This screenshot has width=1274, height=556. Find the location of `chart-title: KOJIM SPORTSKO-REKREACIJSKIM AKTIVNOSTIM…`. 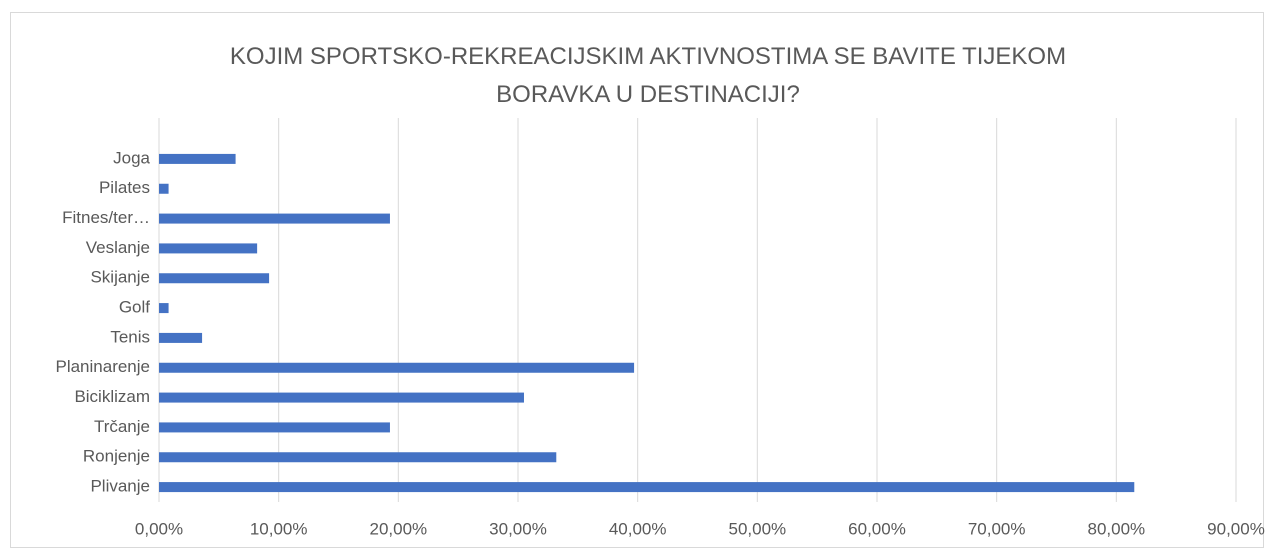

chart-title: KOJIM SPORTSKO-REKREACIJSKIM AKTIVNOSTIM… is located at coordinates (648, 75).